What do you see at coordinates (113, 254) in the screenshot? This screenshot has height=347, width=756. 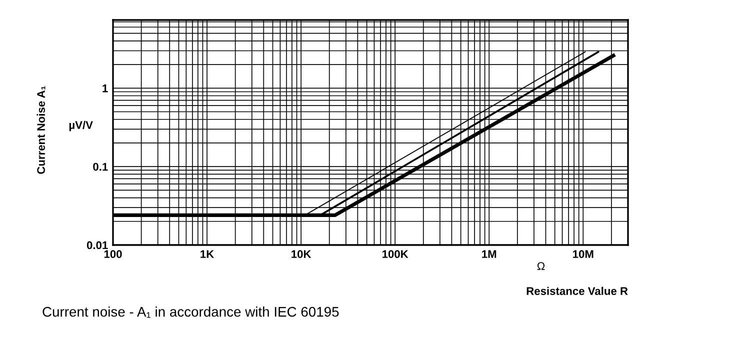 I see `x-tick-label: 100` at bounding box center [113, 254].